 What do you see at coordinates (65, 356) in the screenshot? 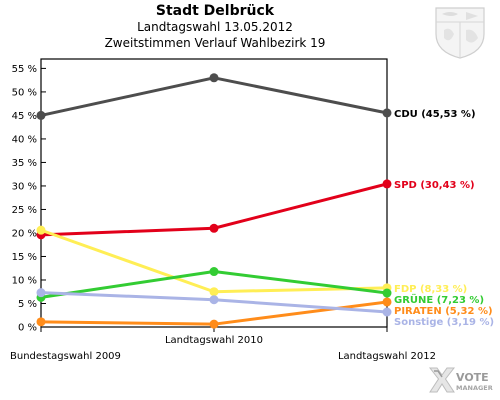
I see `x-tick-label: Bundestagswahl 2009` at bounding box center [65, 356].